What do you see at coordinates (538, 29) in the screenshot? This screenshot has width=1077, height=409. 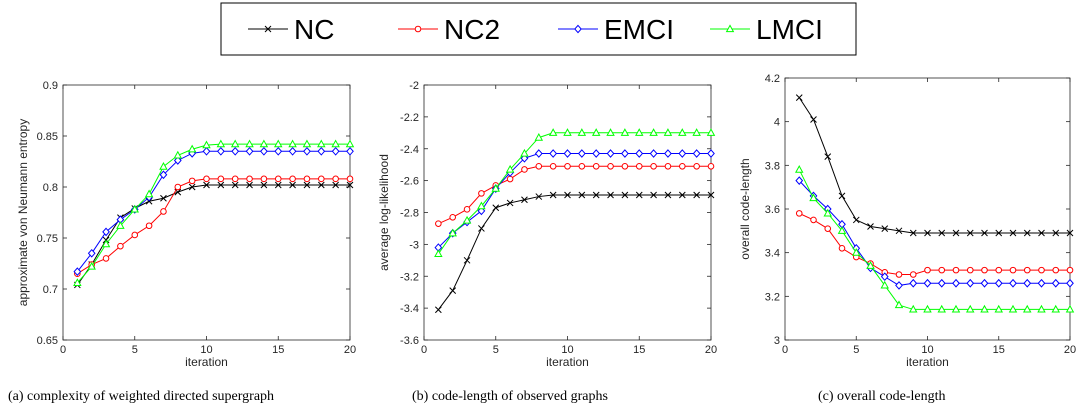 I see `legend: NC NC2 EMCI LMCI` at bounding box center [538, 29].